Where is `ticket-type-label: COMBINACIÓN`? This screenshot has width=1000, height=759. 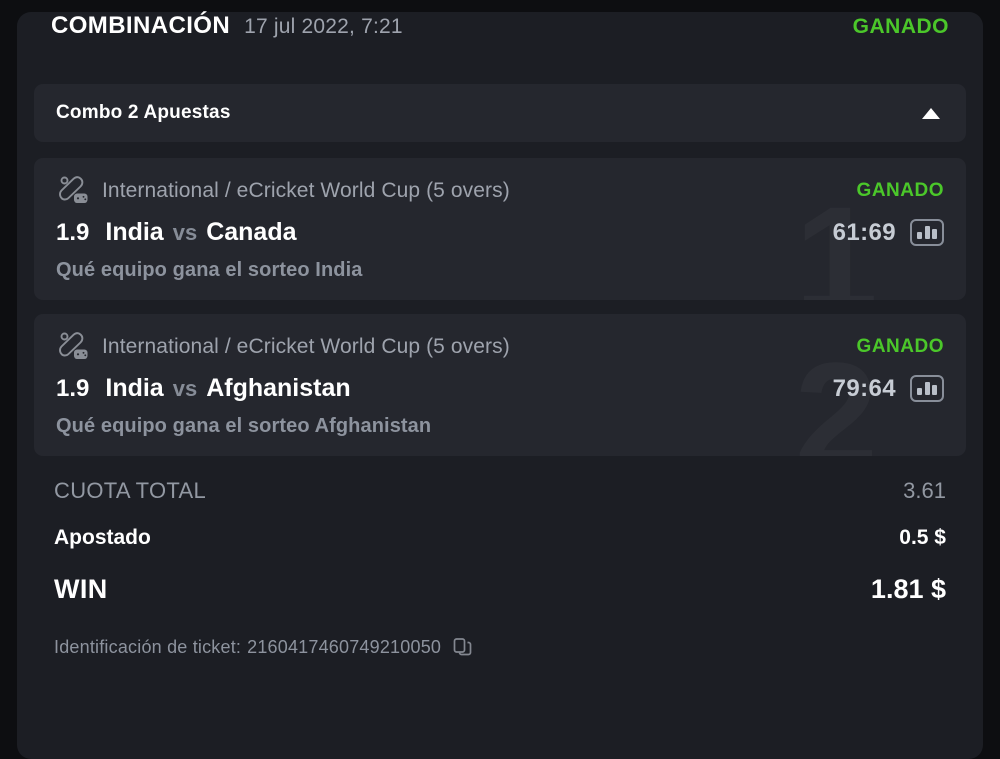
ticket-type-label: COMBINACIÓN is located at coordinates (141, 25).